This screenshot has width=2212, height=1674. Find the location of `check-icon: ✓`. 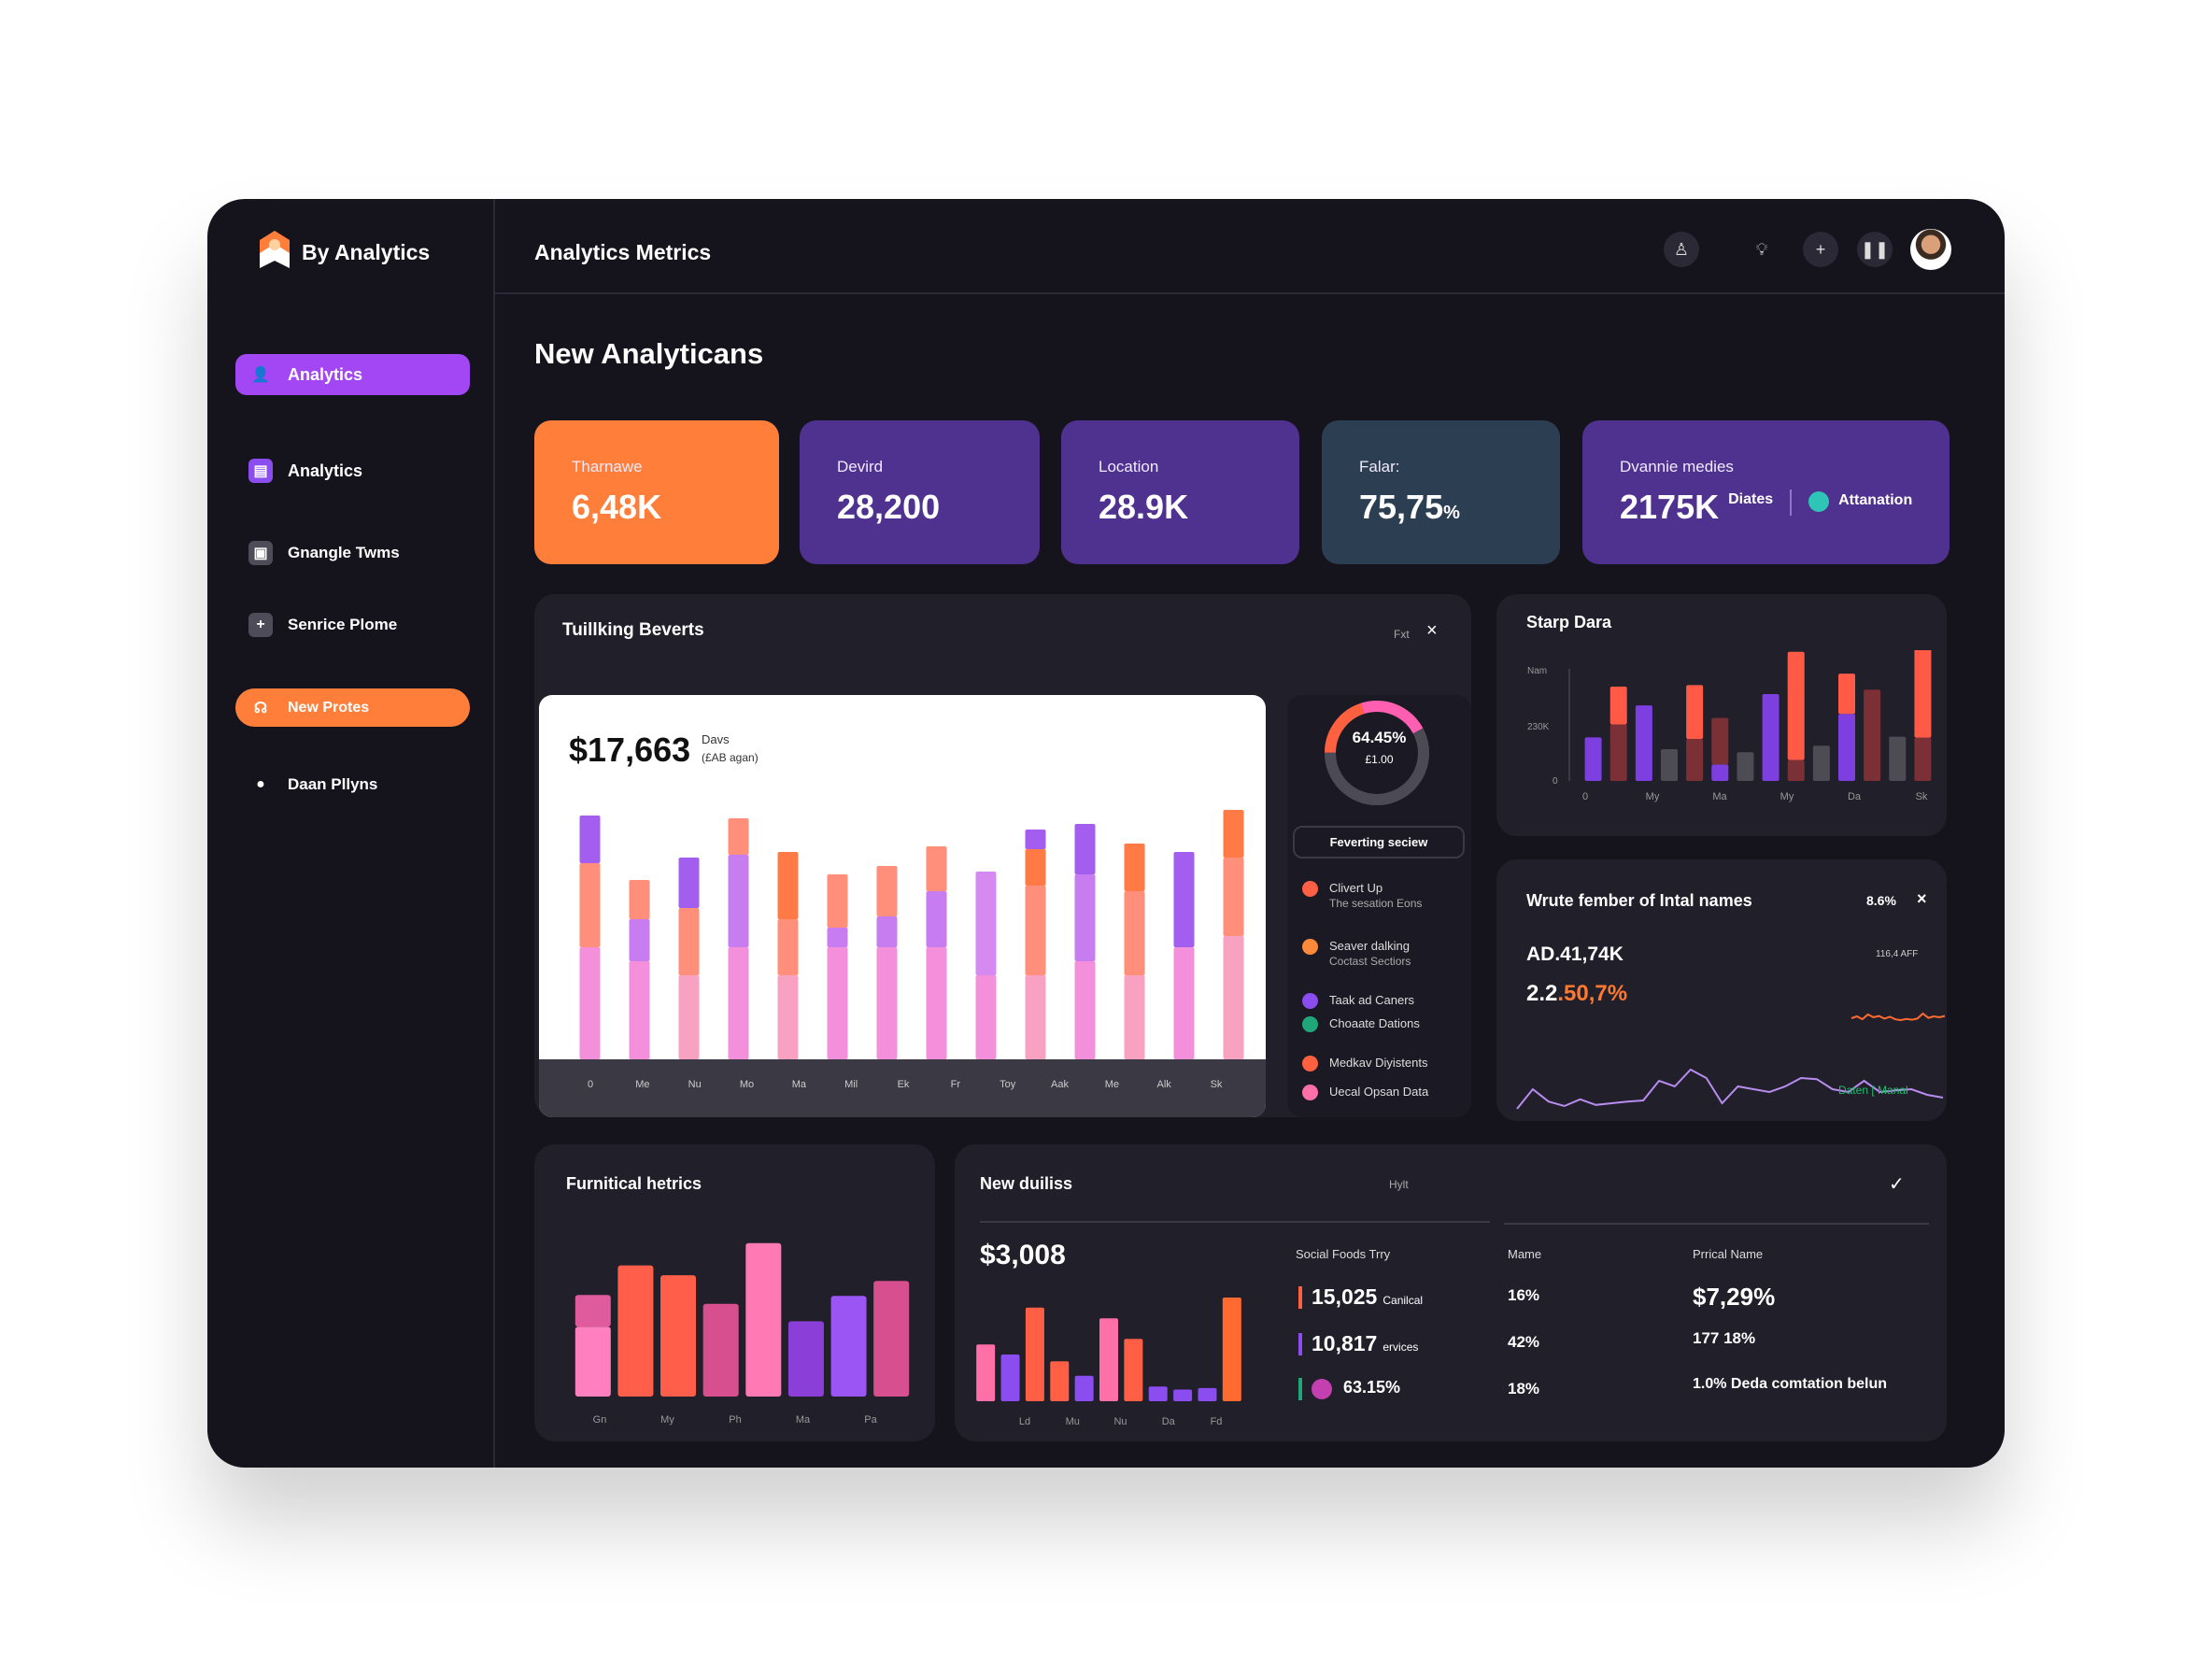

check-icon: ✓ is located at coordinates (1897, 1184).